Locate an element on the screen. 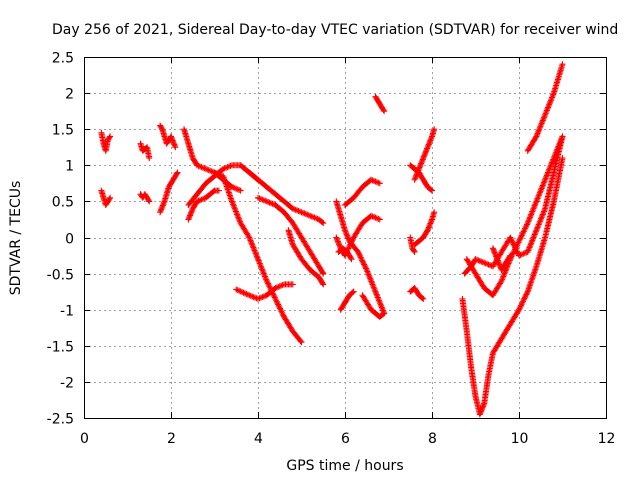 The height and width of the screenshot is (480, 640). y-axis-label: SDTVAR / TECUs is located at coordinates (16, 238).